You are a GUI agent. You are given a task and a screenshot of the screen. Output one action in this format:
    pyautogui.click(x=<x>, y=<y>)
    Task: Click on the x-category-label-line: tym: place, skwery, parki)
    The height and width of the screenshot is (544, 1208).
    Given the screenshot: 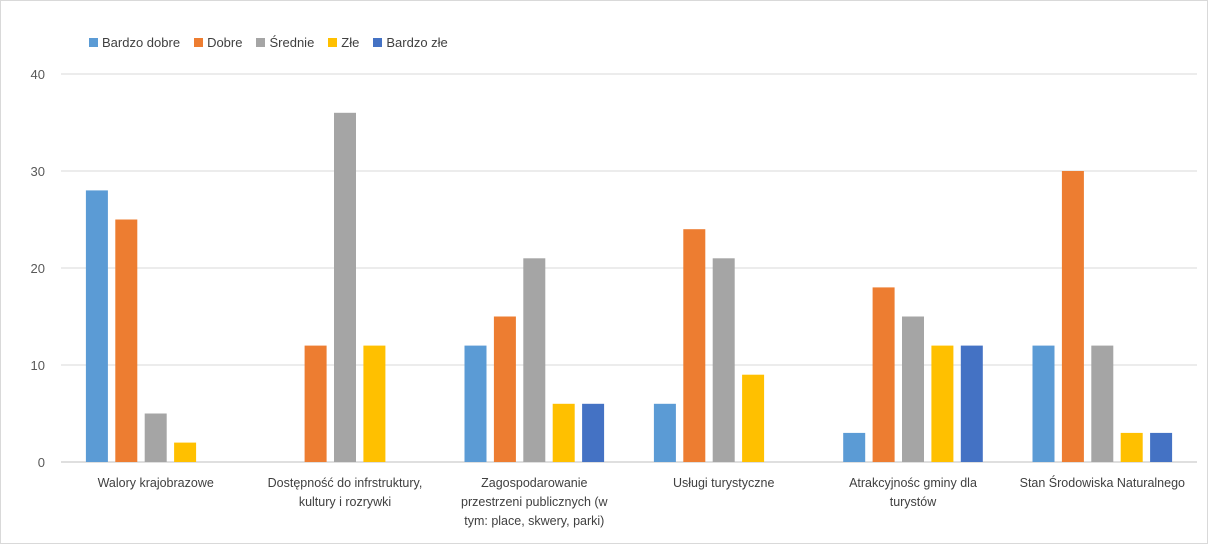 What is the action you would take?
    pyautogui.click(x=534, y=521)
    